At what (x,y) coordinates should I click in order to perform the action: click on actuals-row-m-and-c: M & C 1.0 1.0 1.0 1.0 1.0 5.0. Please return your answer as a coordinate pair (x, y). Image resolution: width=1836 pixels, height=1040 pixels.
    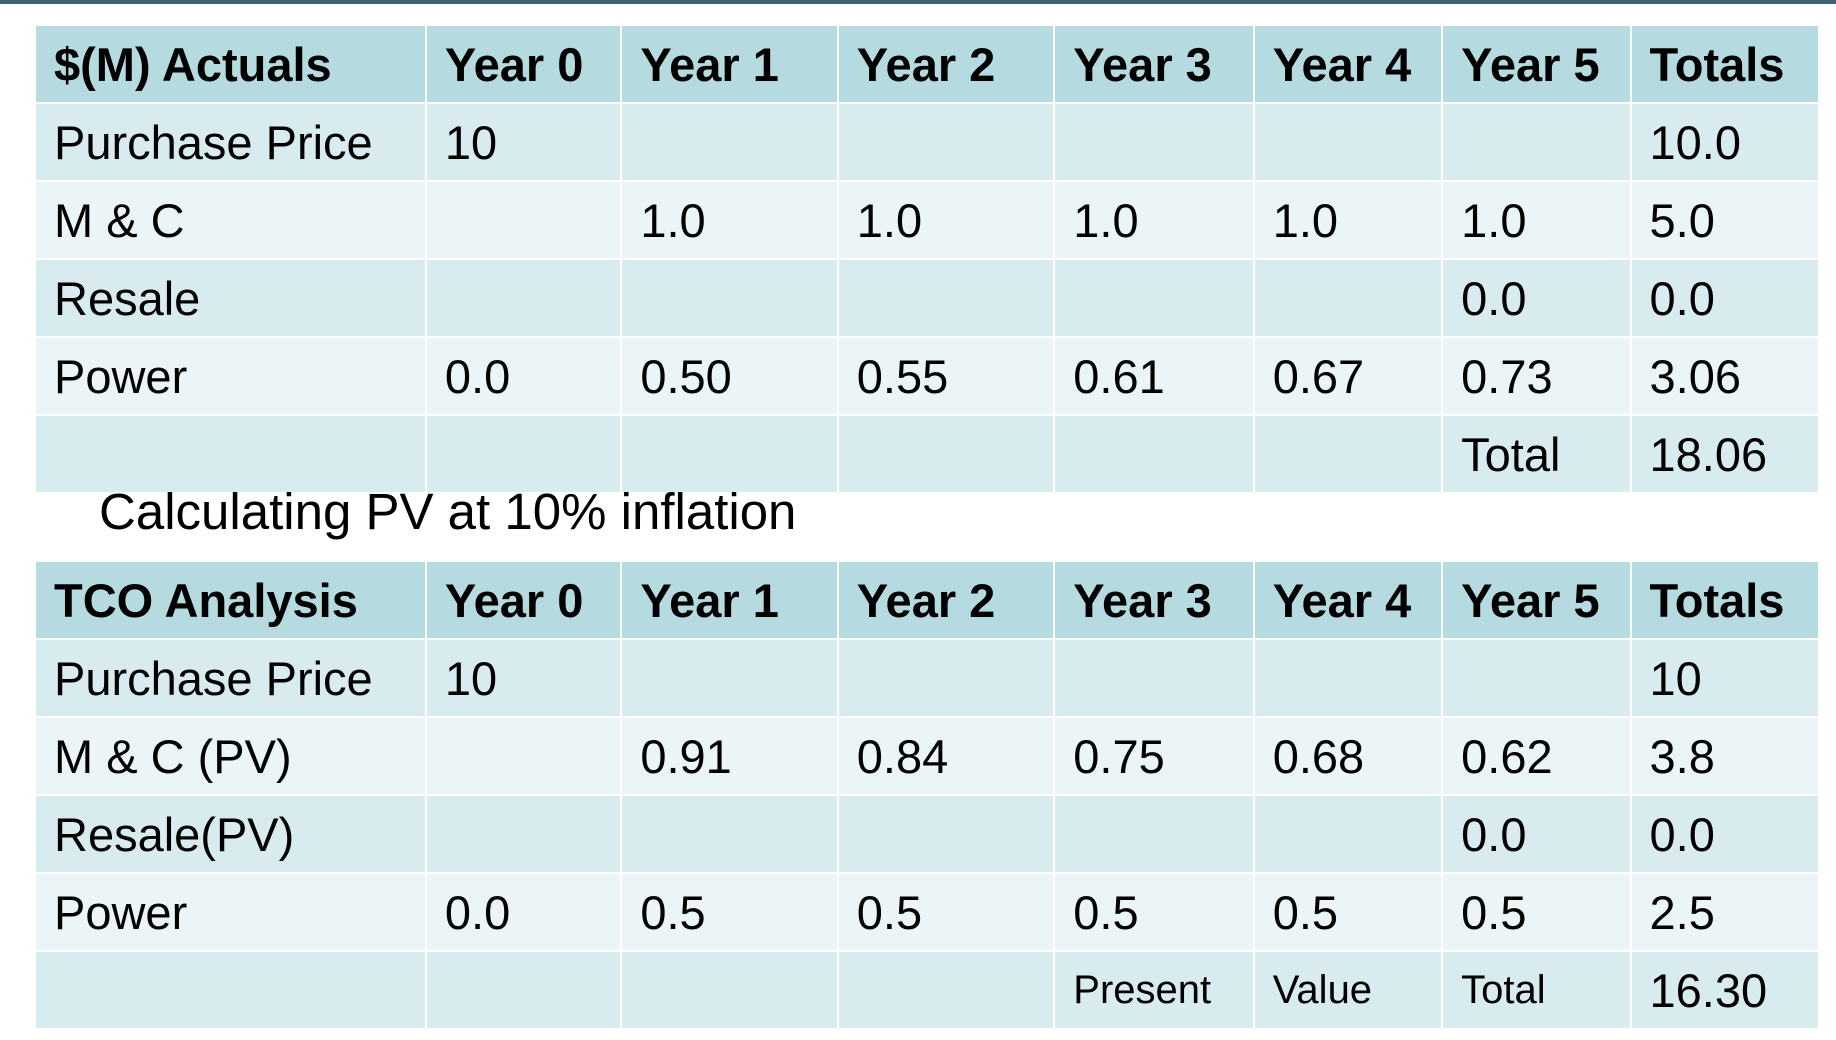
    Looking at the image, I should click on (927, 220).